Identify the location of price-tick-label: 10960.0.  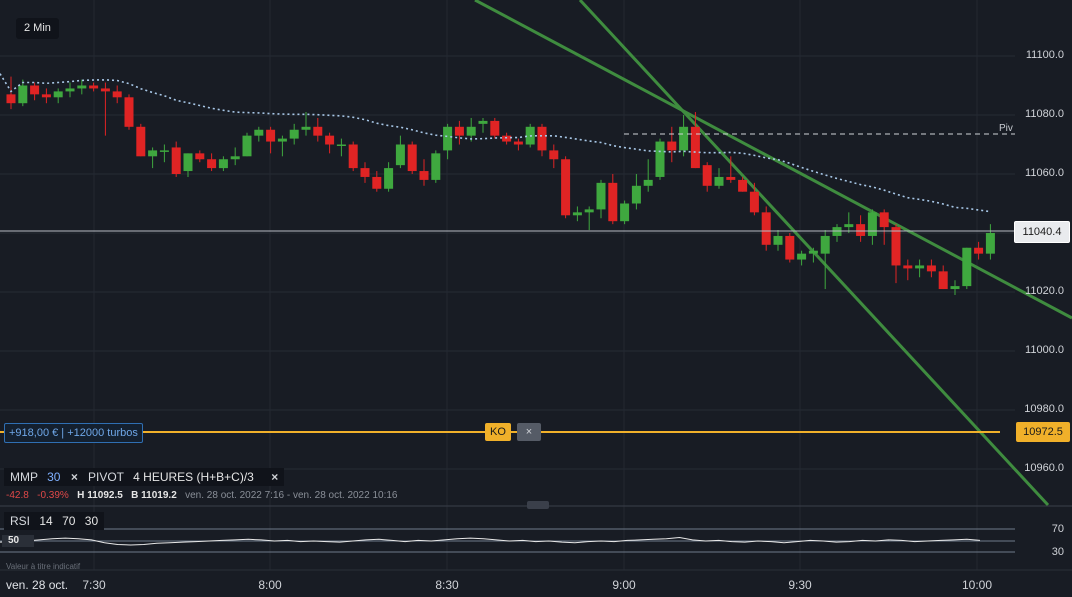
(1044, 468).